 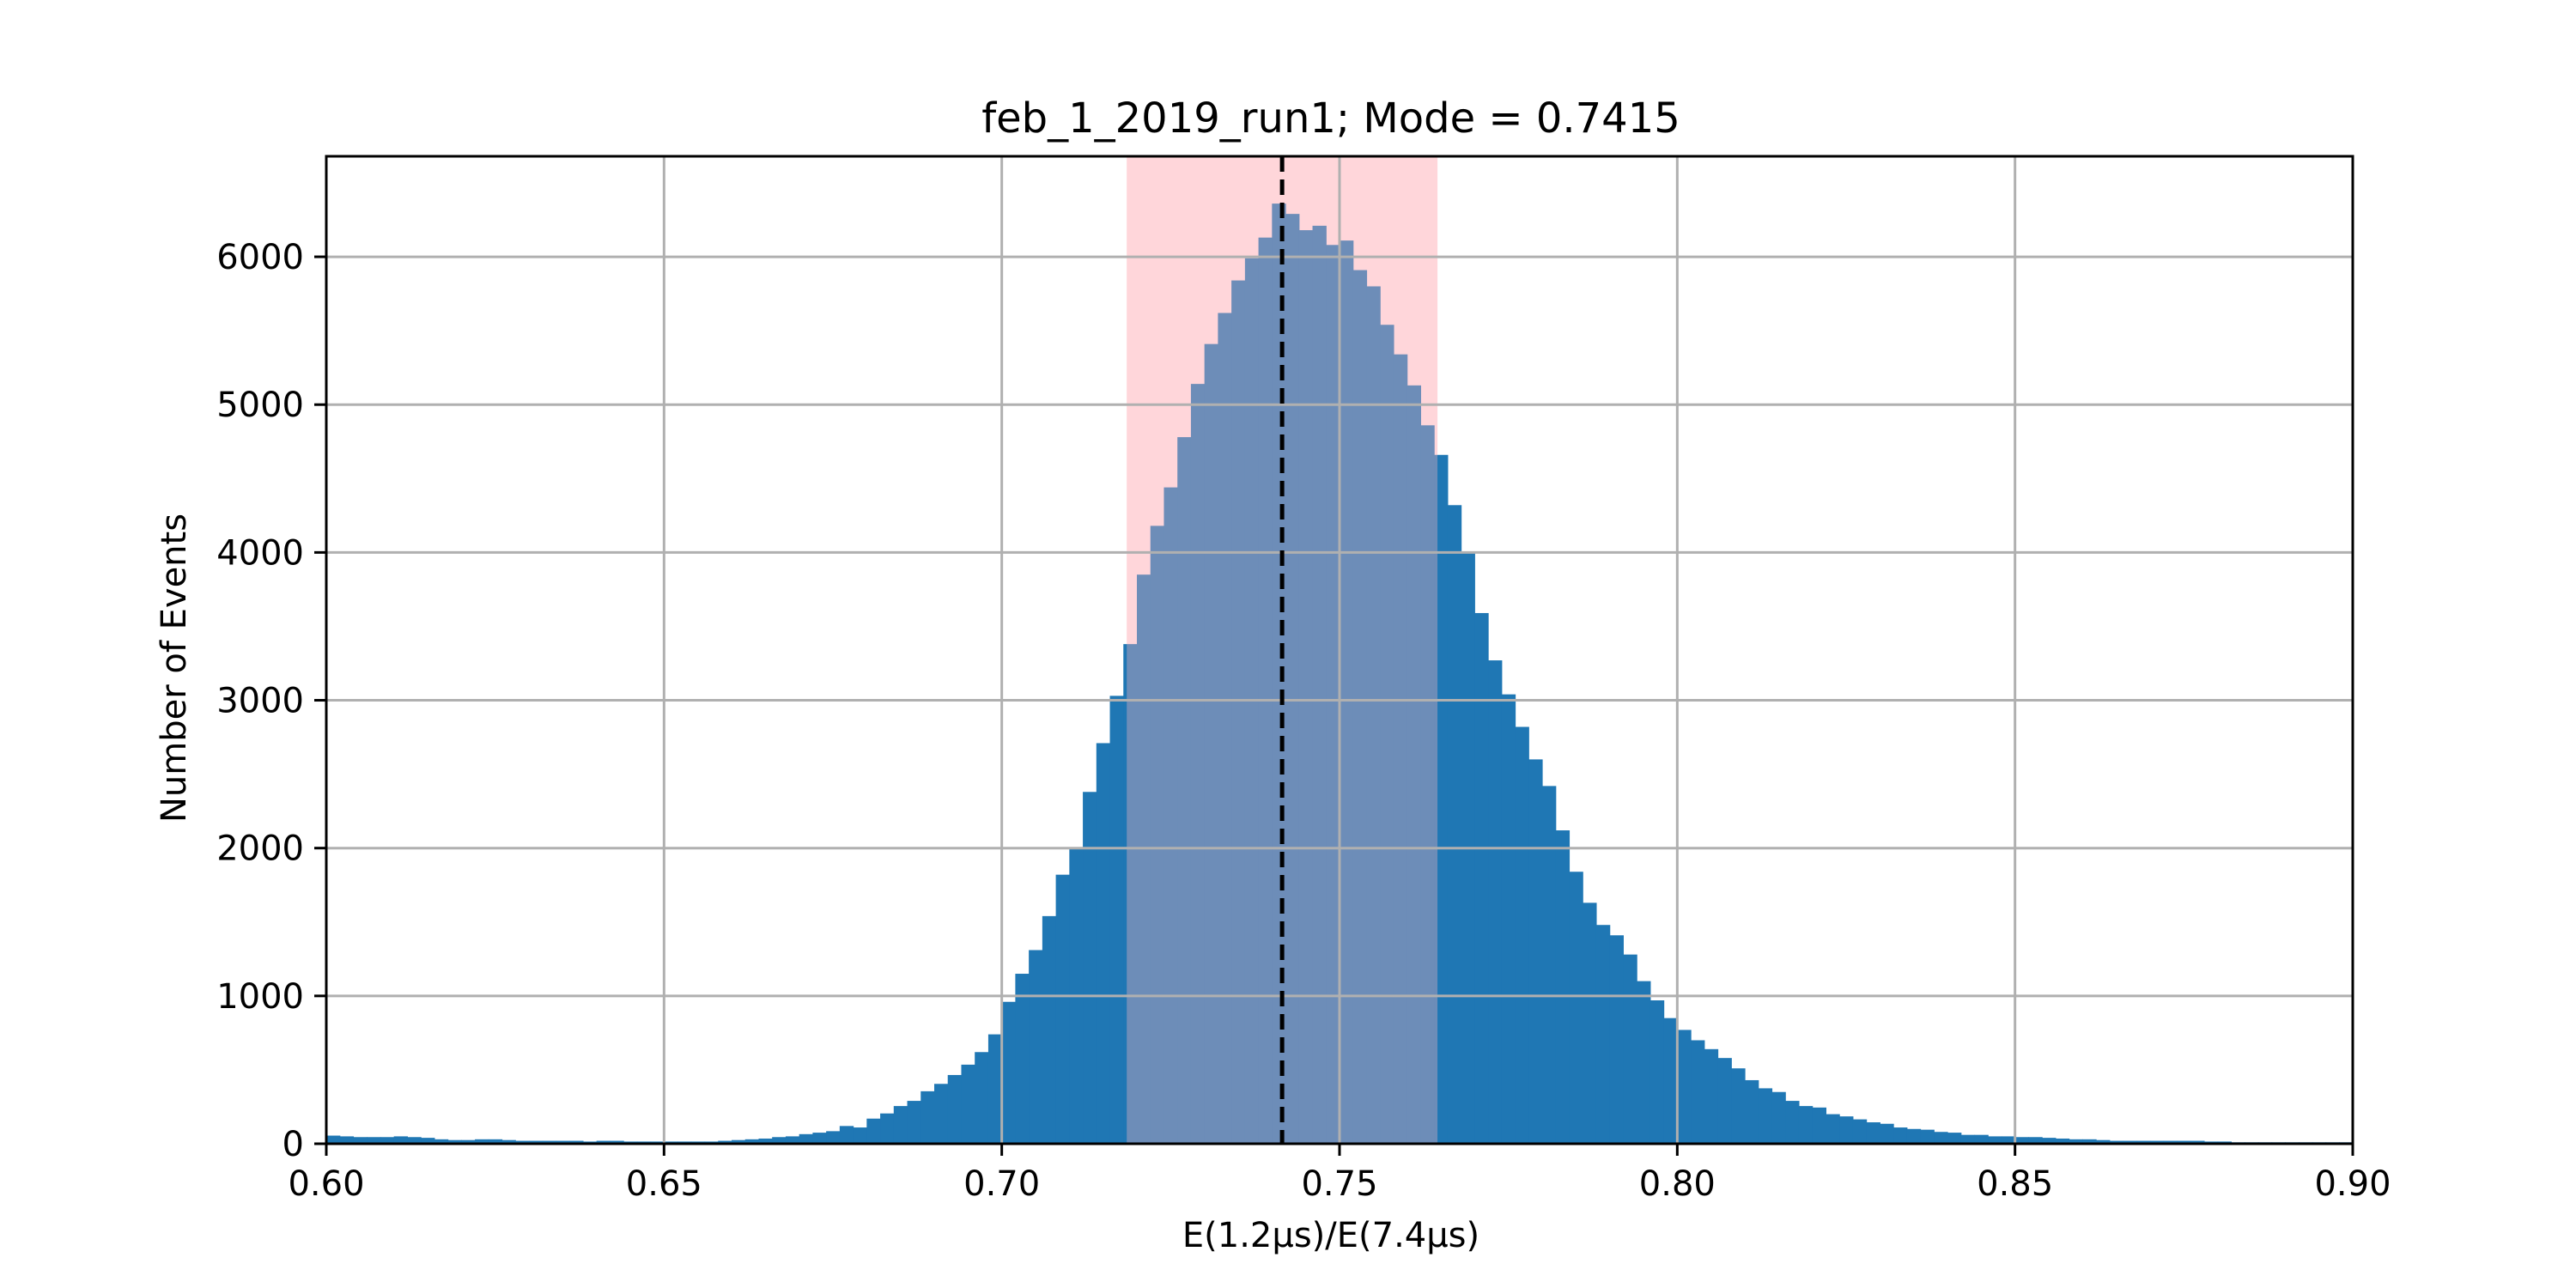 I want to click on y-tick-label: 2000, so click(x=260, y=849).